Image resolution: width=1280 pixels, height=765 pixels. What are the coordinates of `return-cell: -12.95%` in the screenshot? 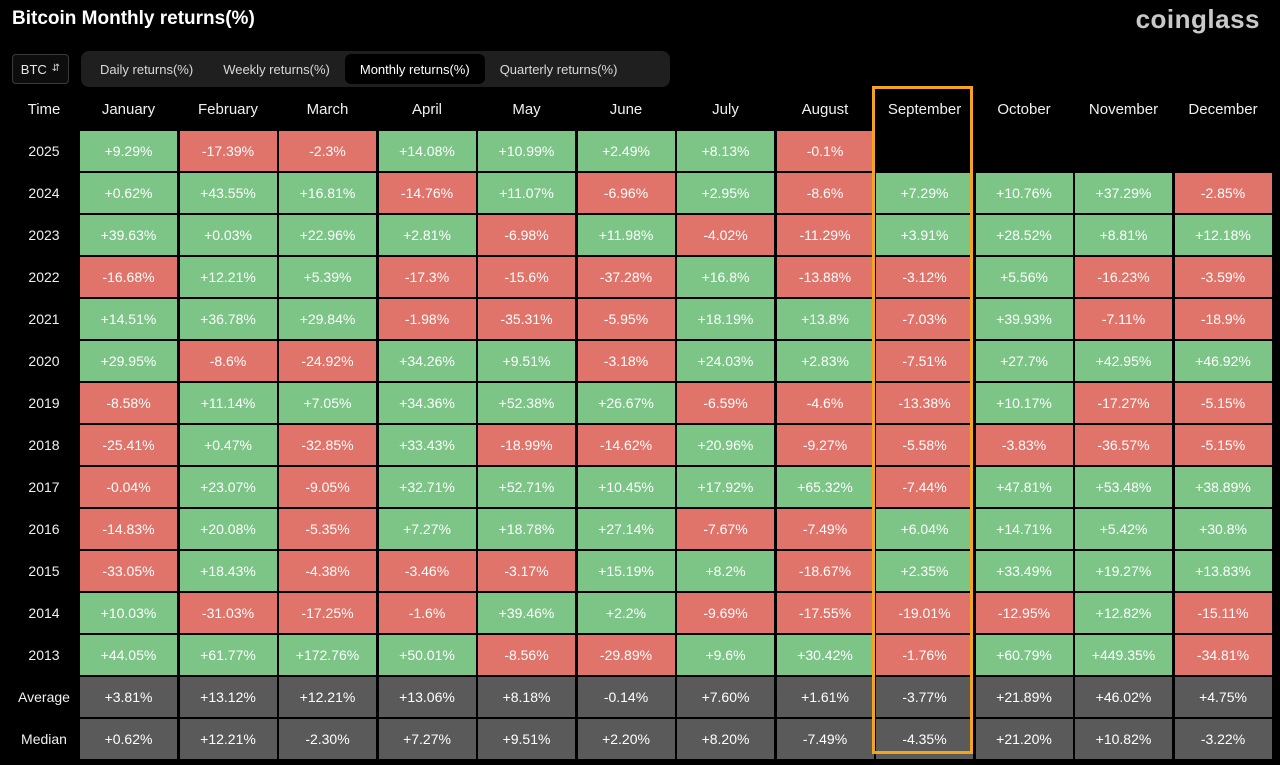 It's located at (1024, 613).